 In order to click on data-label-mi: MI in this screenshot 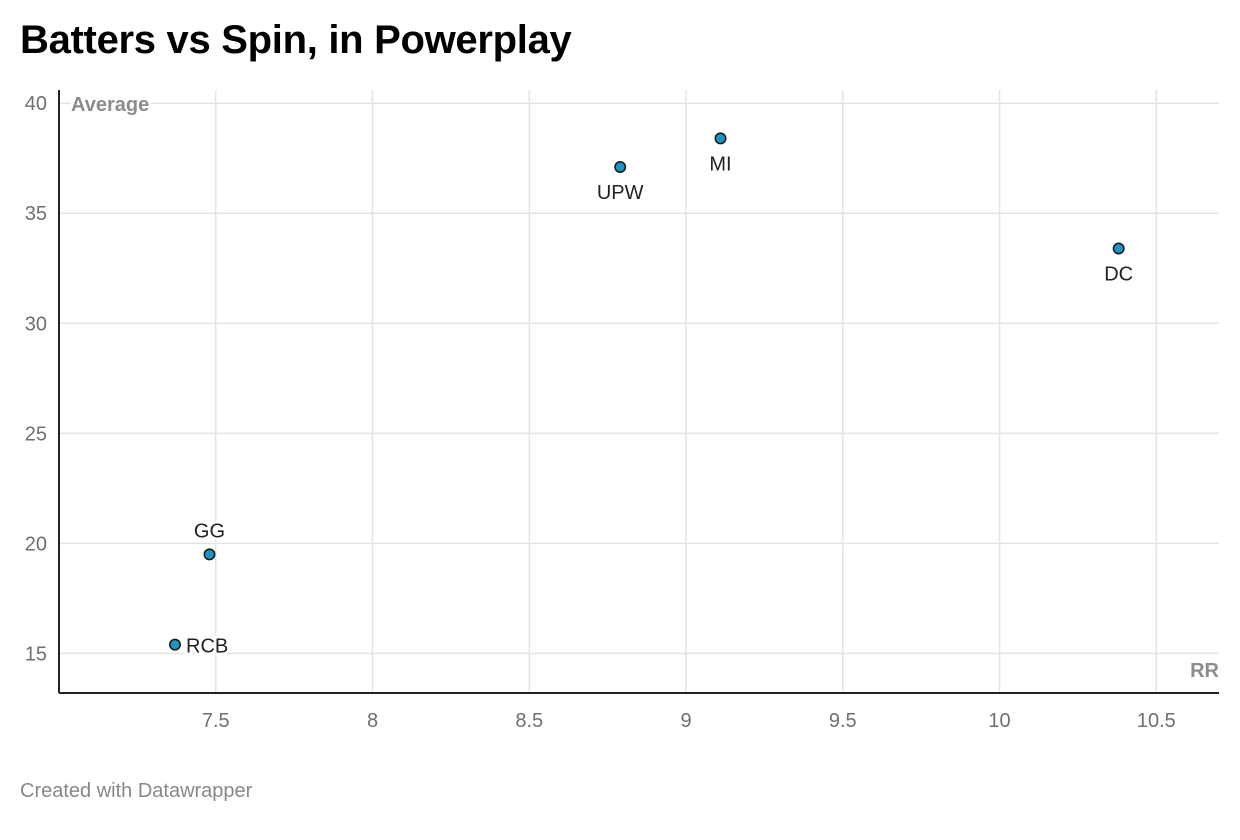, I will do `click(720, 164)`.